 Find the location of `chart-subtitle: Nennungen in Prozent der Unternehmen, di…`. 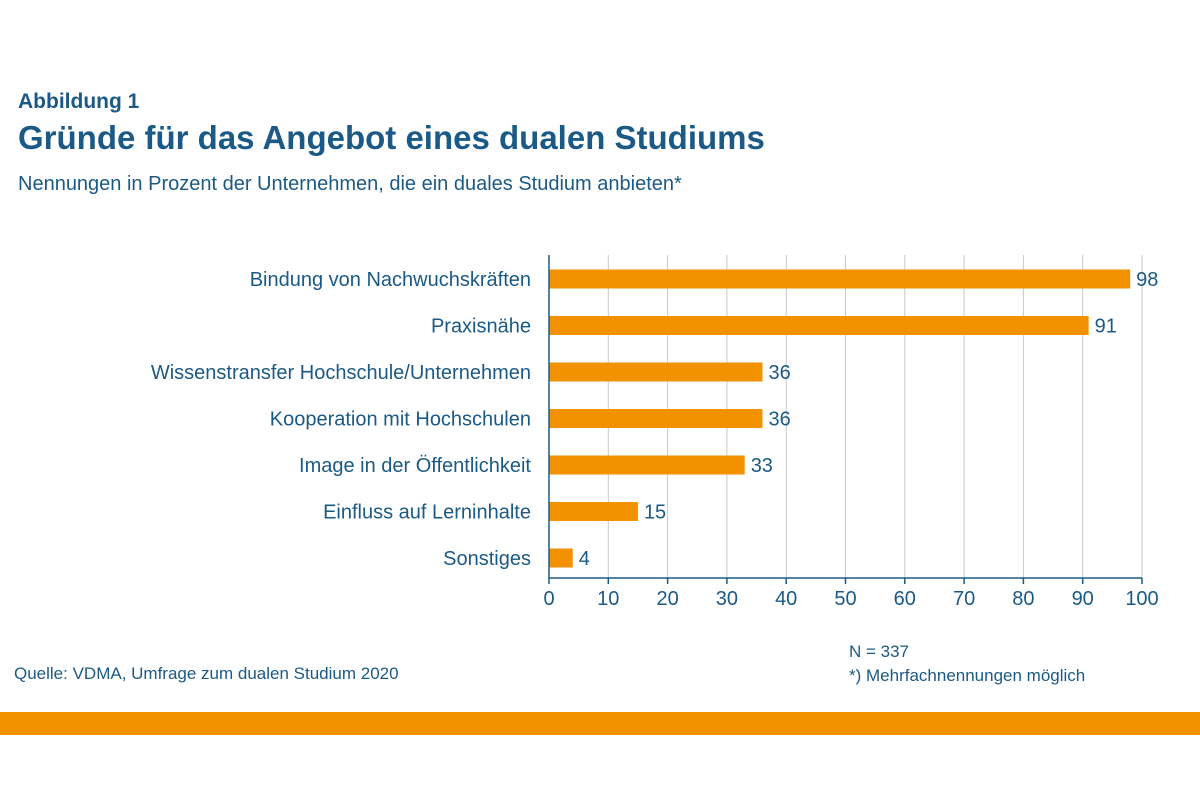

chart-subtitle: Nennungen in Prozent der Unternehmen, di… is located at coordinates (350, 184).